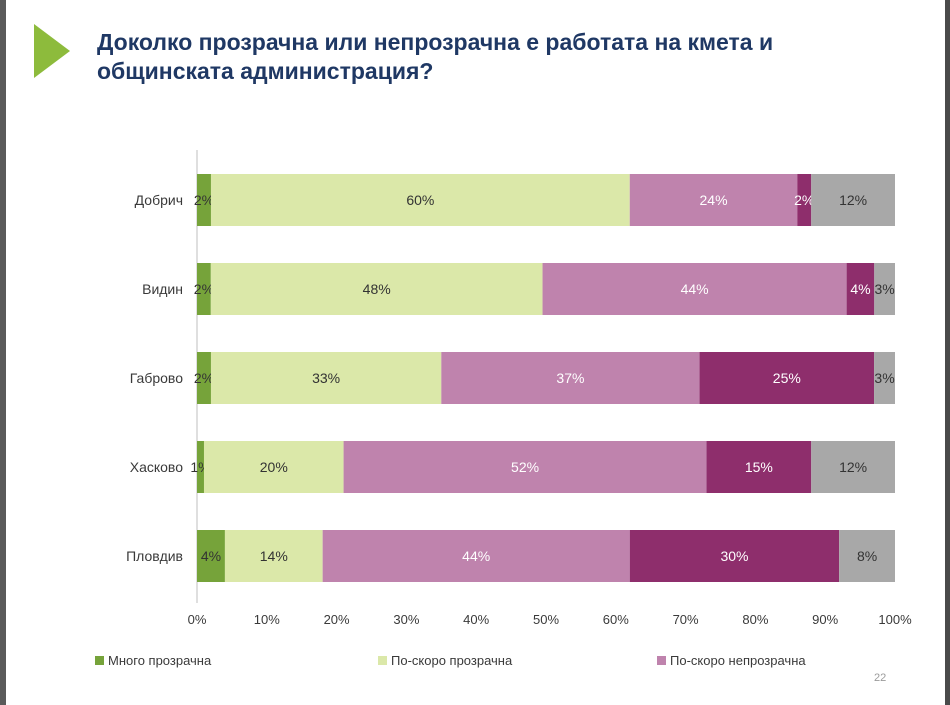  I want to click on data-label: 52%, so click(525, 467).